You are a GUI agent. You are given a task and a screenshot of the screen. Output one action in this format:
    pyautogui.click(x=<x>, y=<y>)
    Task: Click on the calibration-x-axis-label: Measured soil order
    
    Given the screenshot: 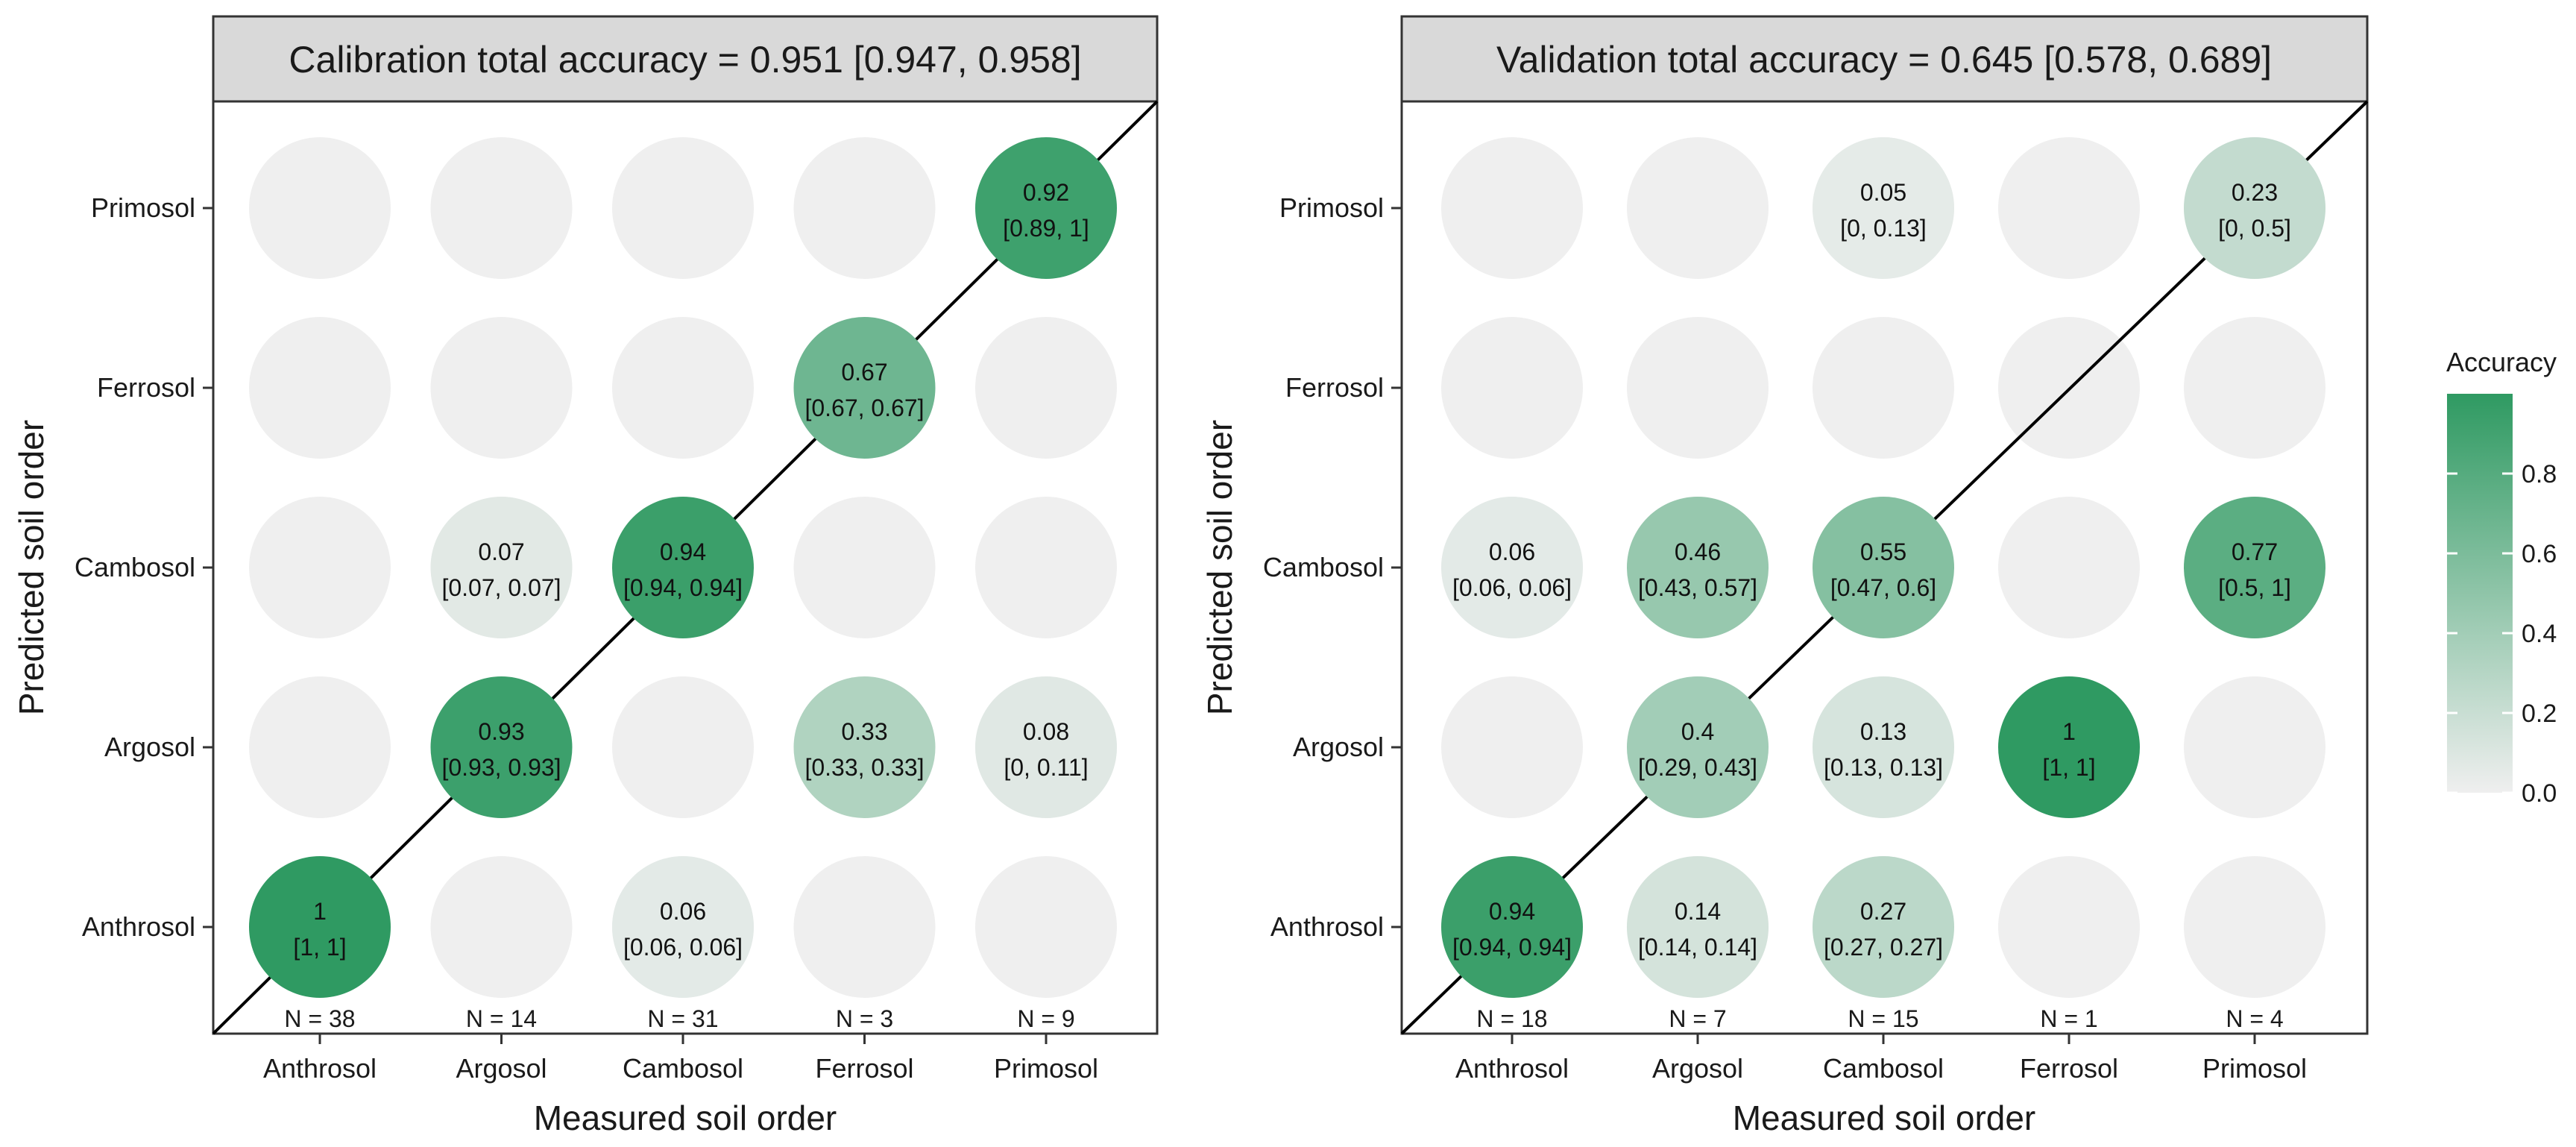 What is the action you would take?
    pyautogui.click(x=685, y=1118)
    